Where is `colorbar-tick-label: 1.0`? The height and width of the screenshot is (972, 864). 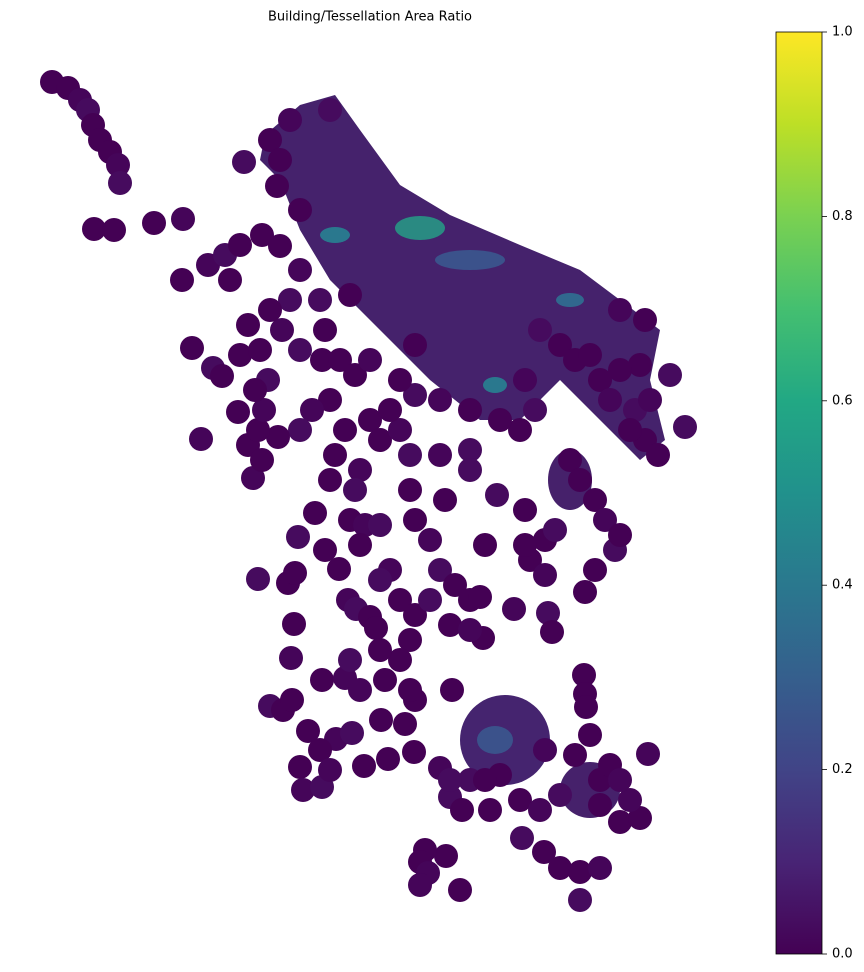 colorbar-tick-label: 1.0 is located at coordinates (842, 32).